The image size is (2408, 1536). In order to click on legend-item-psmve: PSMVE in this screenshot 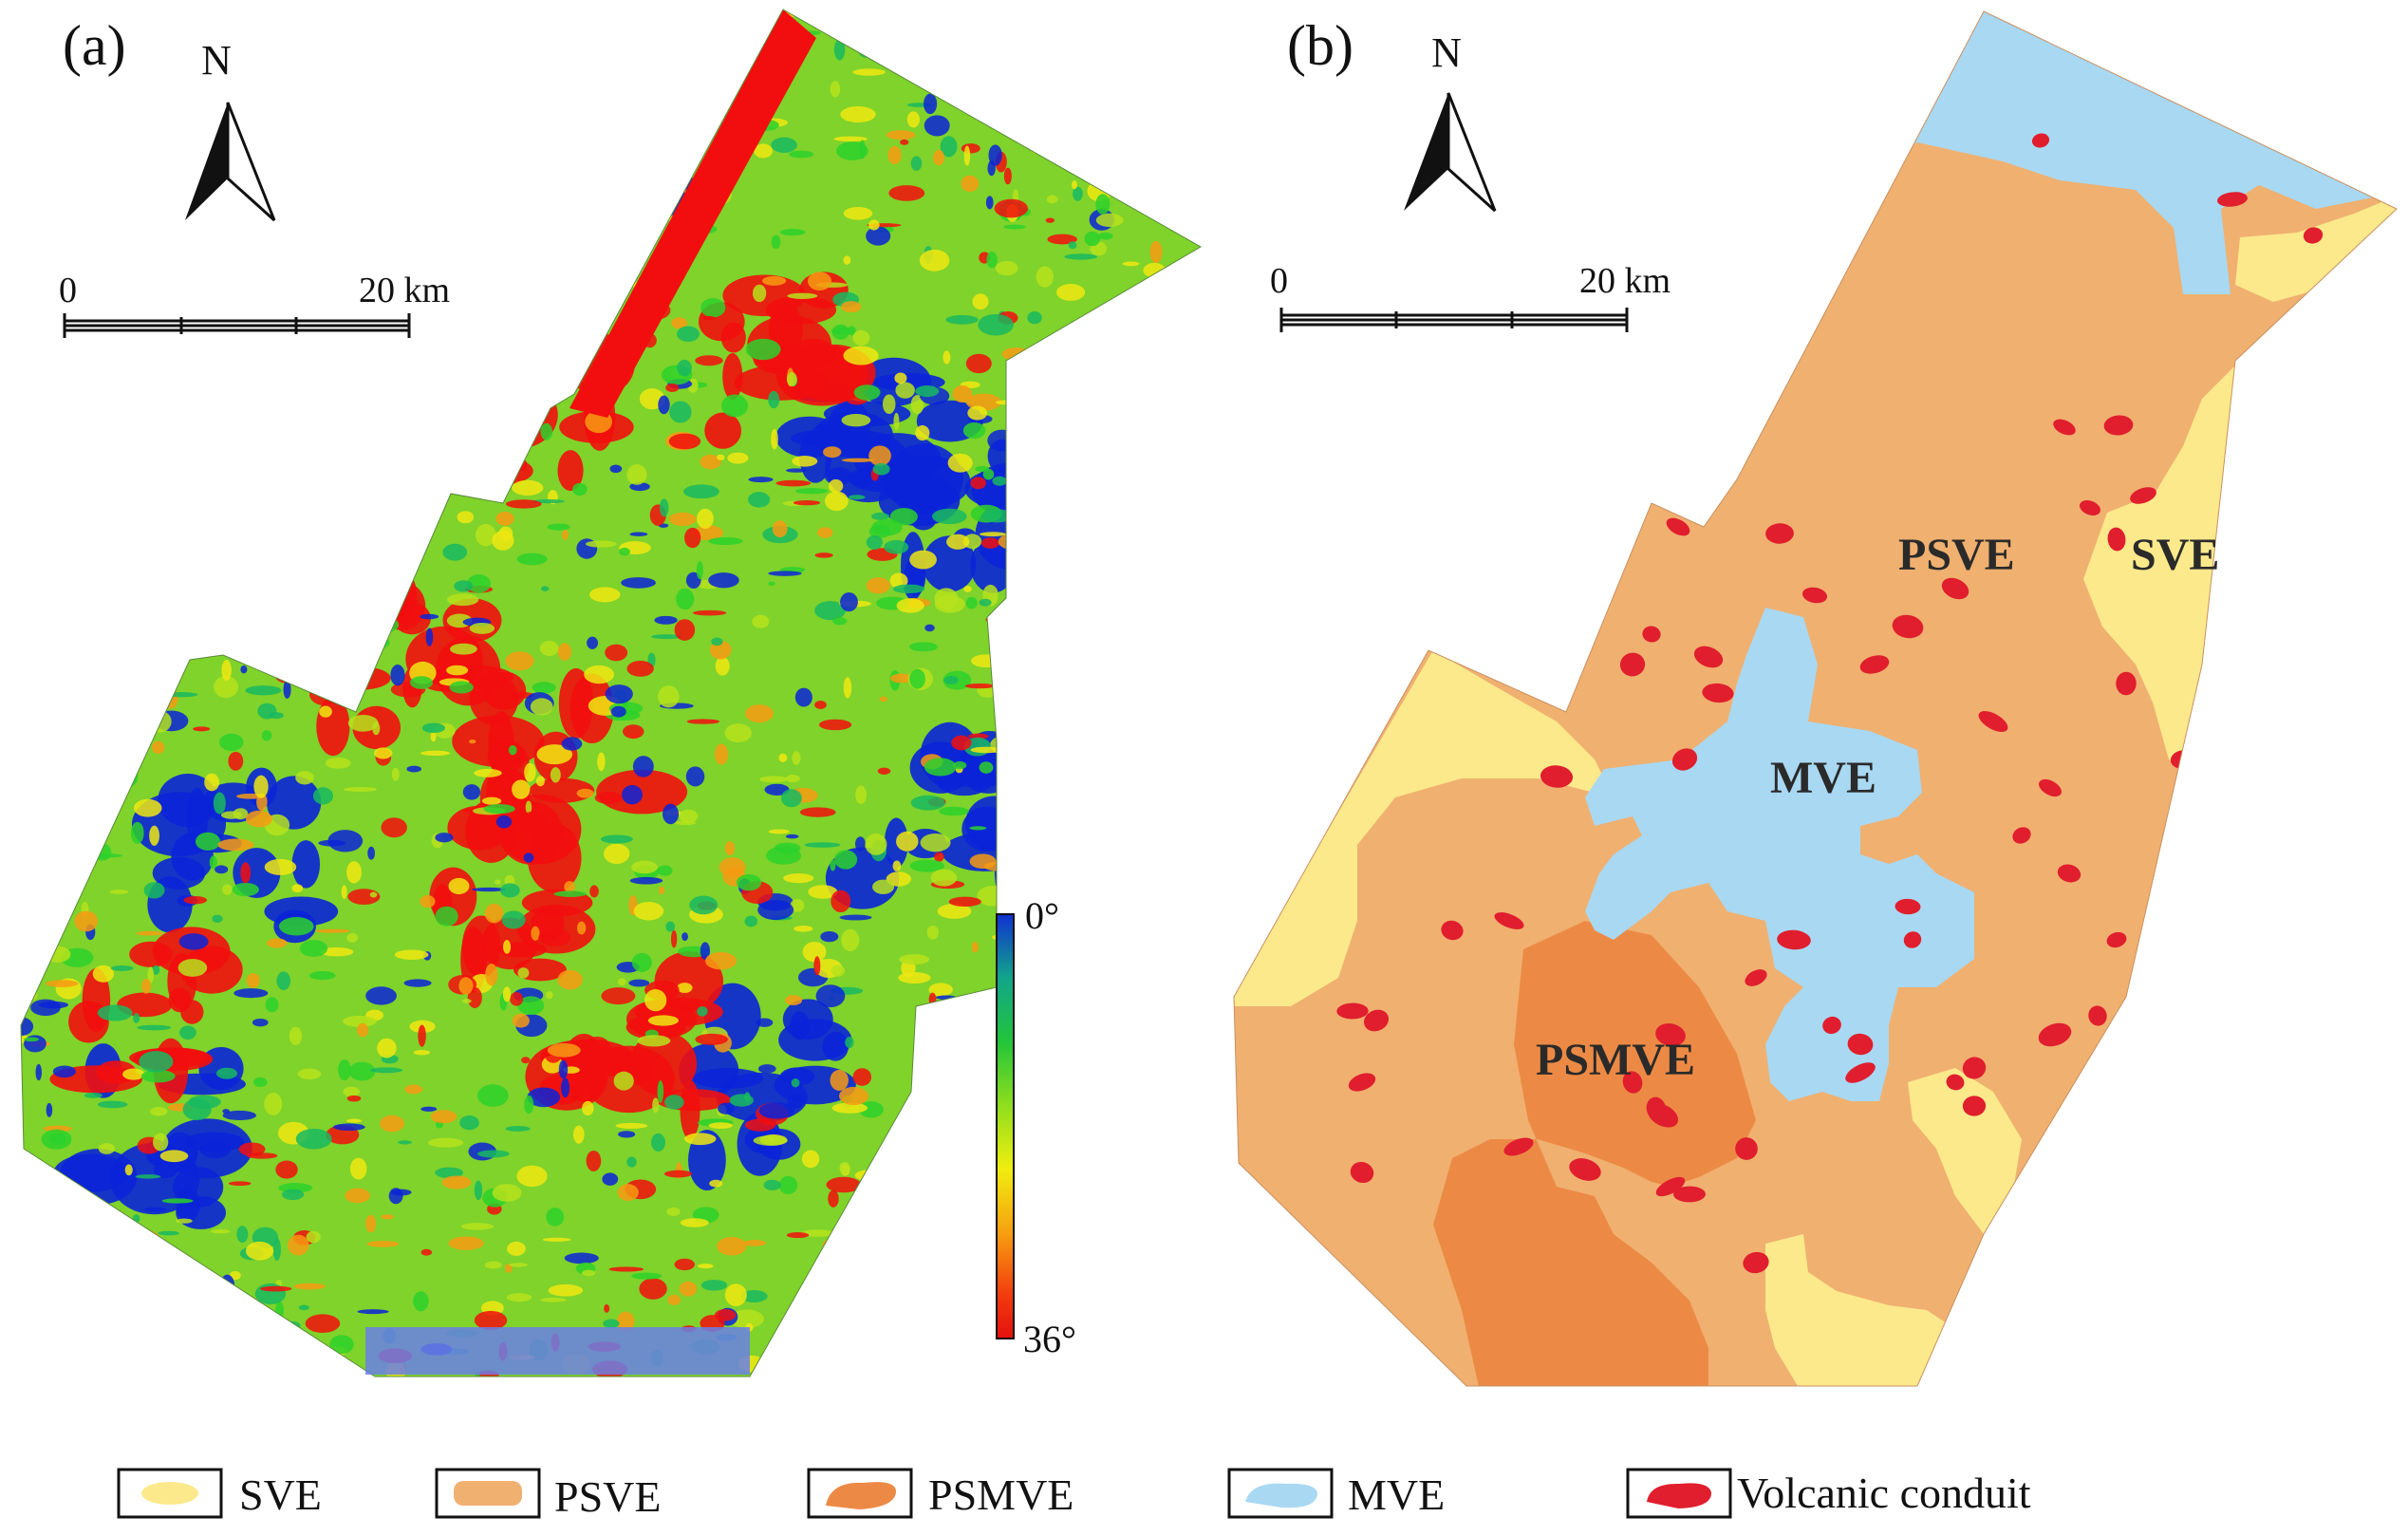, I will do `click(940, 1494)`.